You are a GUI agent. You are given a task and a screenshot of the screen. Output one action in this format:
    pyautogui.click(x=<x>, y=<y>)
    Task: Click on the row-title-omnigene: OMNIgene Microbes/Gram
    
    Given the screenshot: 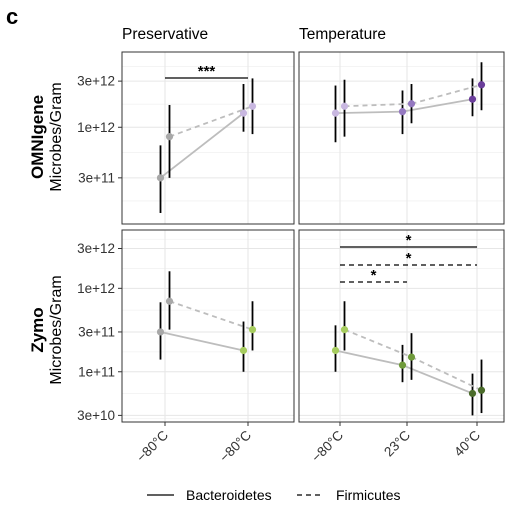 What is the action you would take?
    pyautogui.click(x=46, y=136)
    